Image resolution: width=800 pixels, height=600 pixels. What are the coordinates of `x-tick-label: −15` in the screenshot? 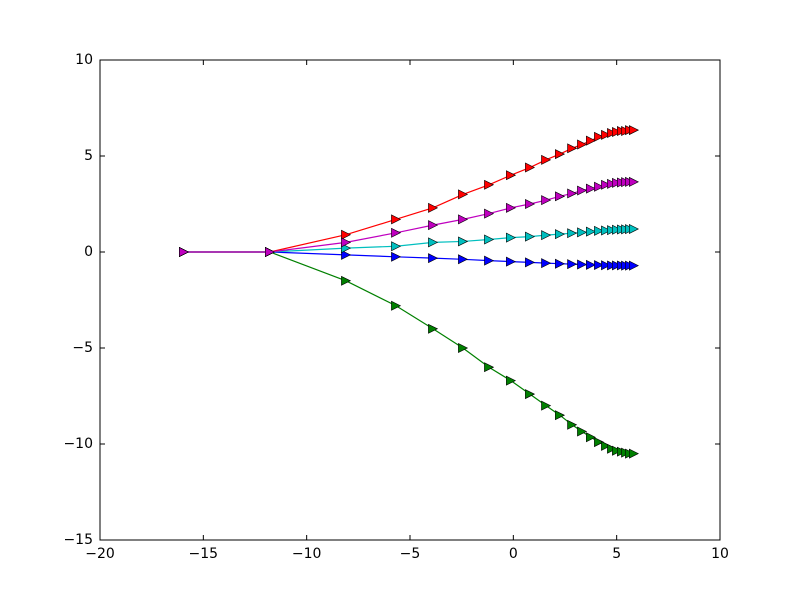 It's located at (204, 554).